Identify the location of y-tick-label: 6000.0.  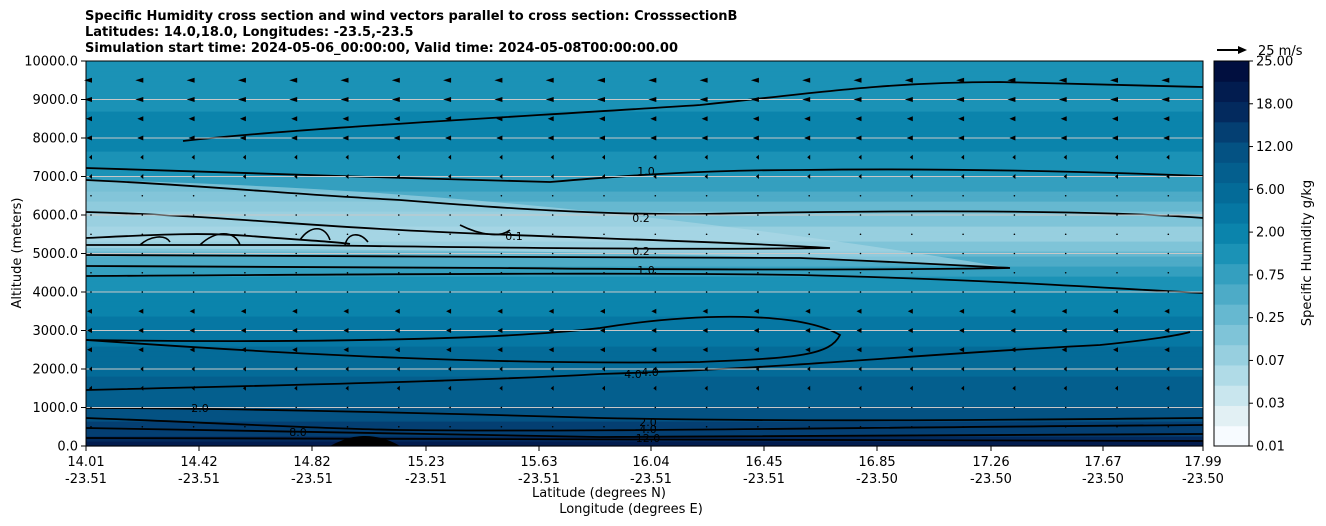
(56, 216).